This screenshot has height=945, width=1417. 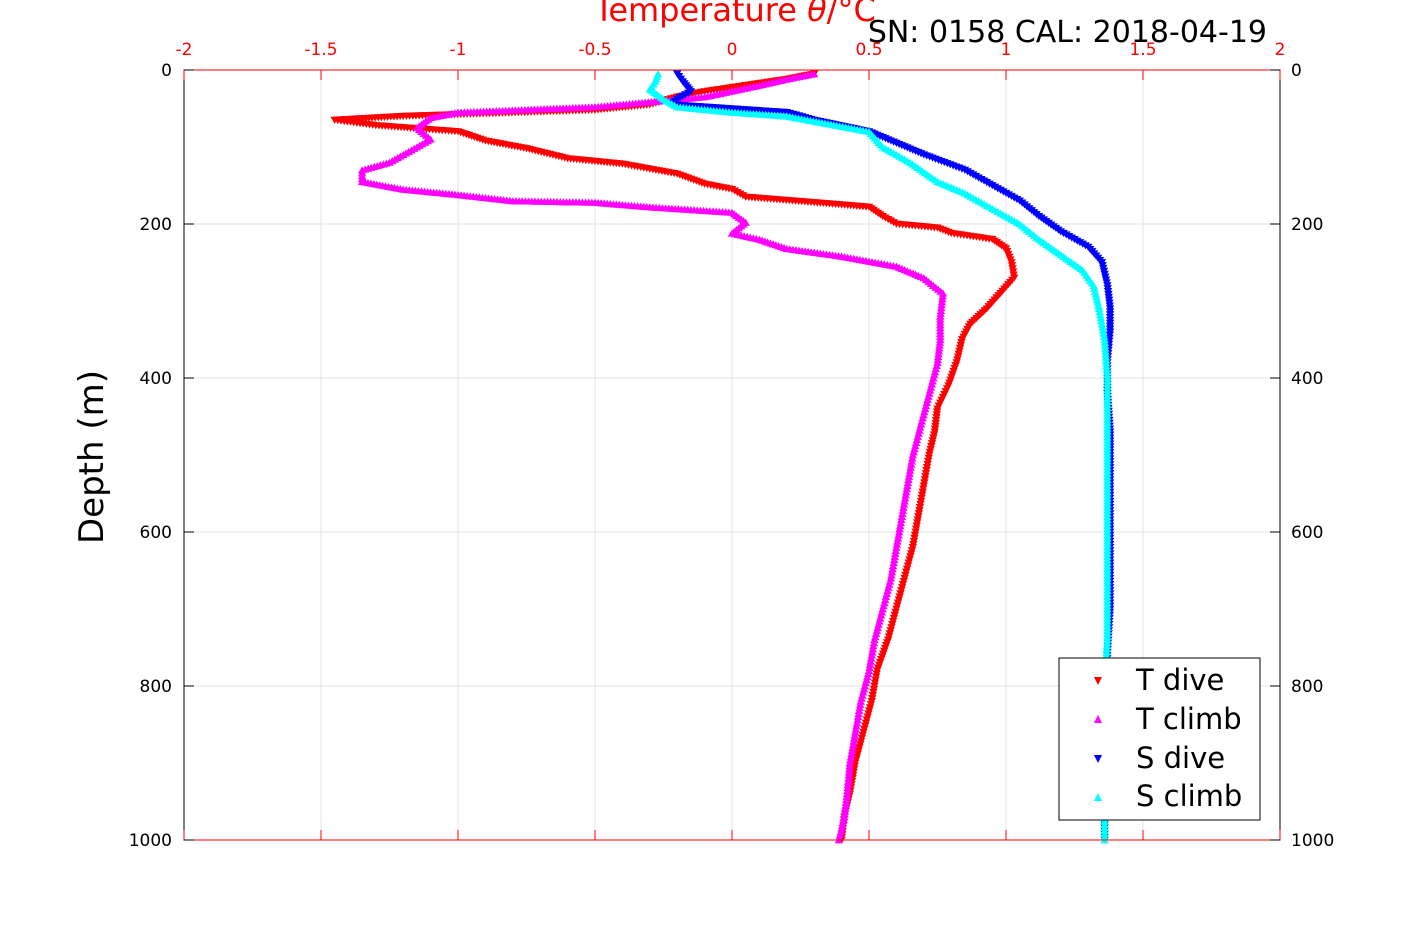 What do you see at coordinates (700, 14) in the screenshot?
I see `x-axis-title-prefix: Temperature` at bounding box center [700, 14].